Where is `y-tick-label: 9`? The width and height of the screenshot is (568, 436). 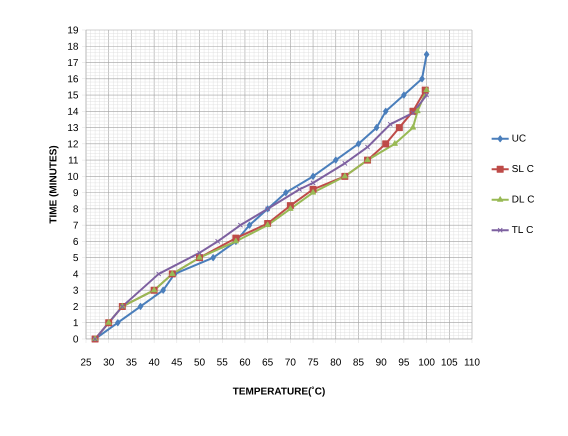
y-tick-label: 9 is located at coordinates (75, 192).